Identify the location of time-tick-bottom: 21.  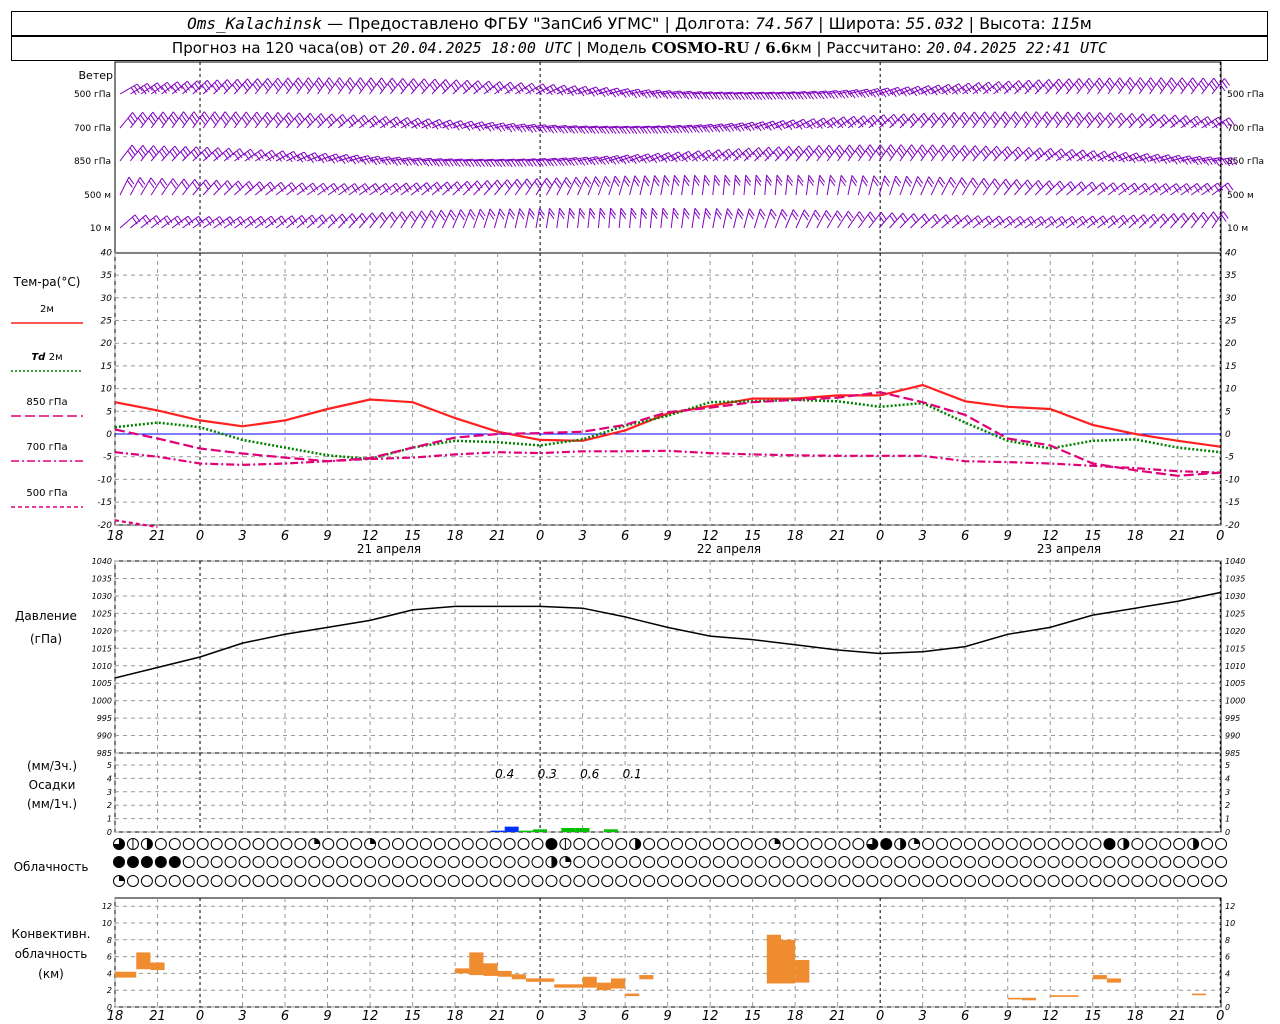
(157, 1016).